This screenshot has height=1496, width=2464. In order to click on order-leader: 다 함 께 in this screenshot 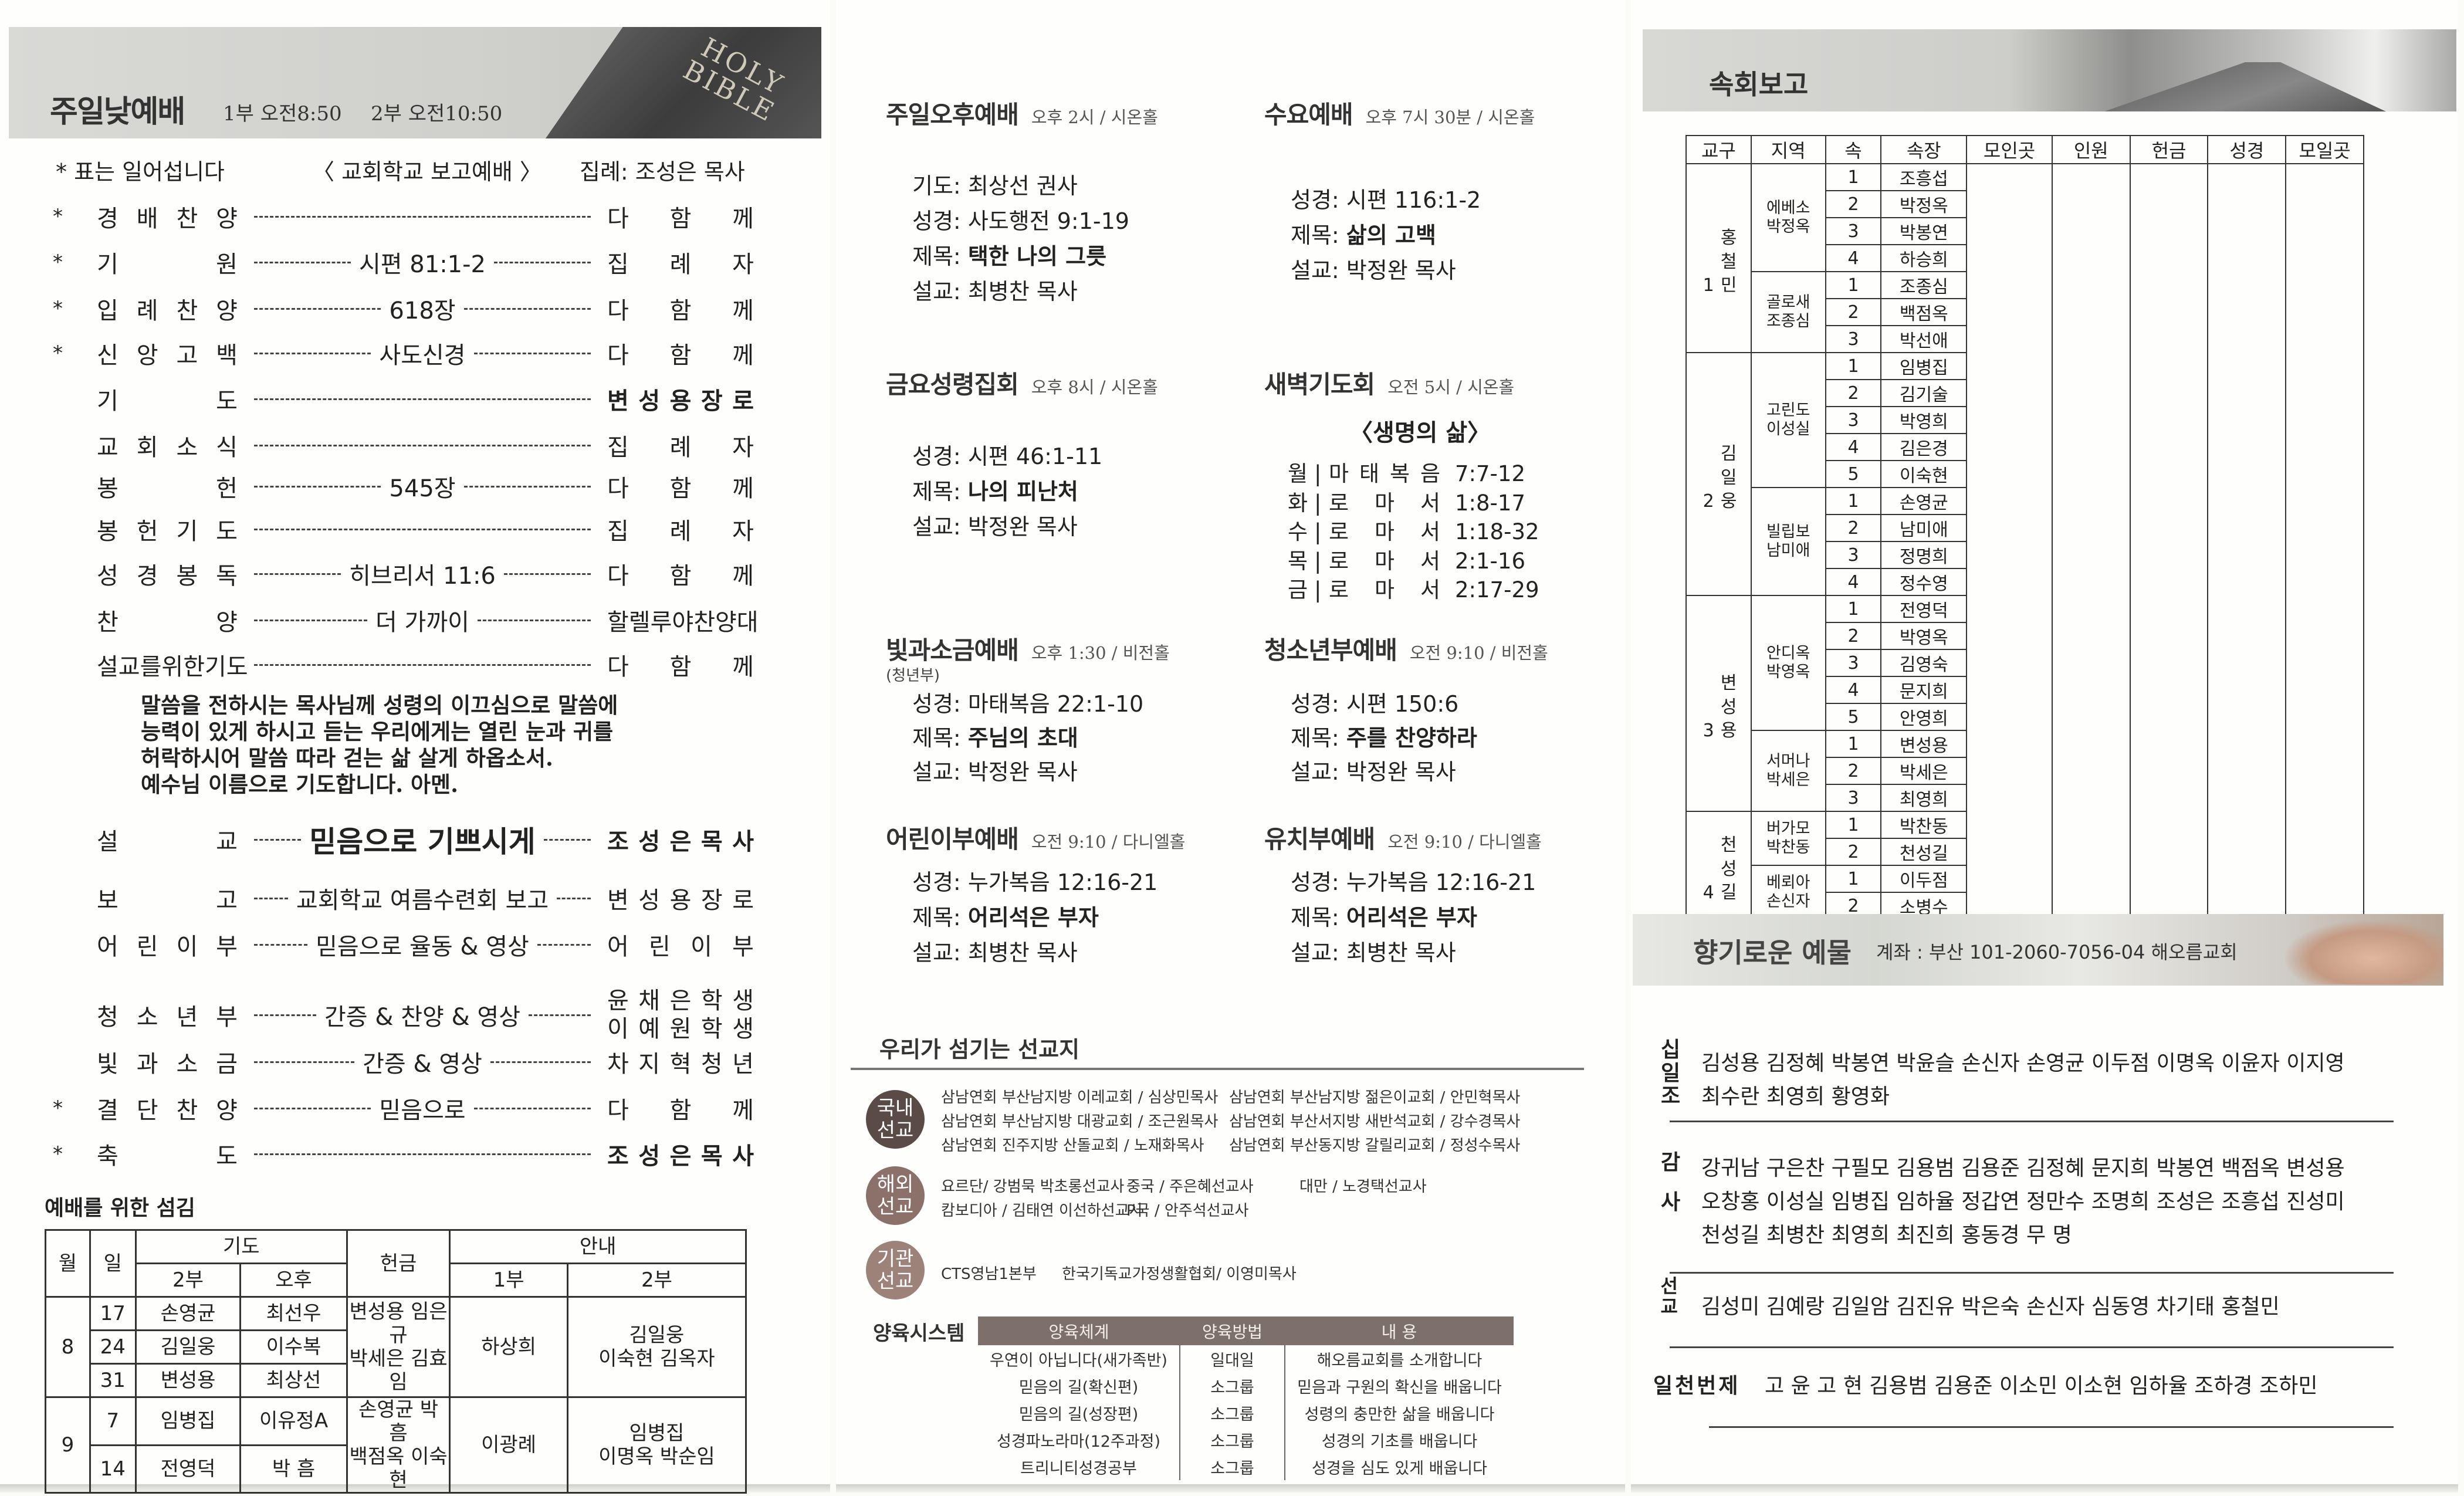, I will do `click(680, 310)`.